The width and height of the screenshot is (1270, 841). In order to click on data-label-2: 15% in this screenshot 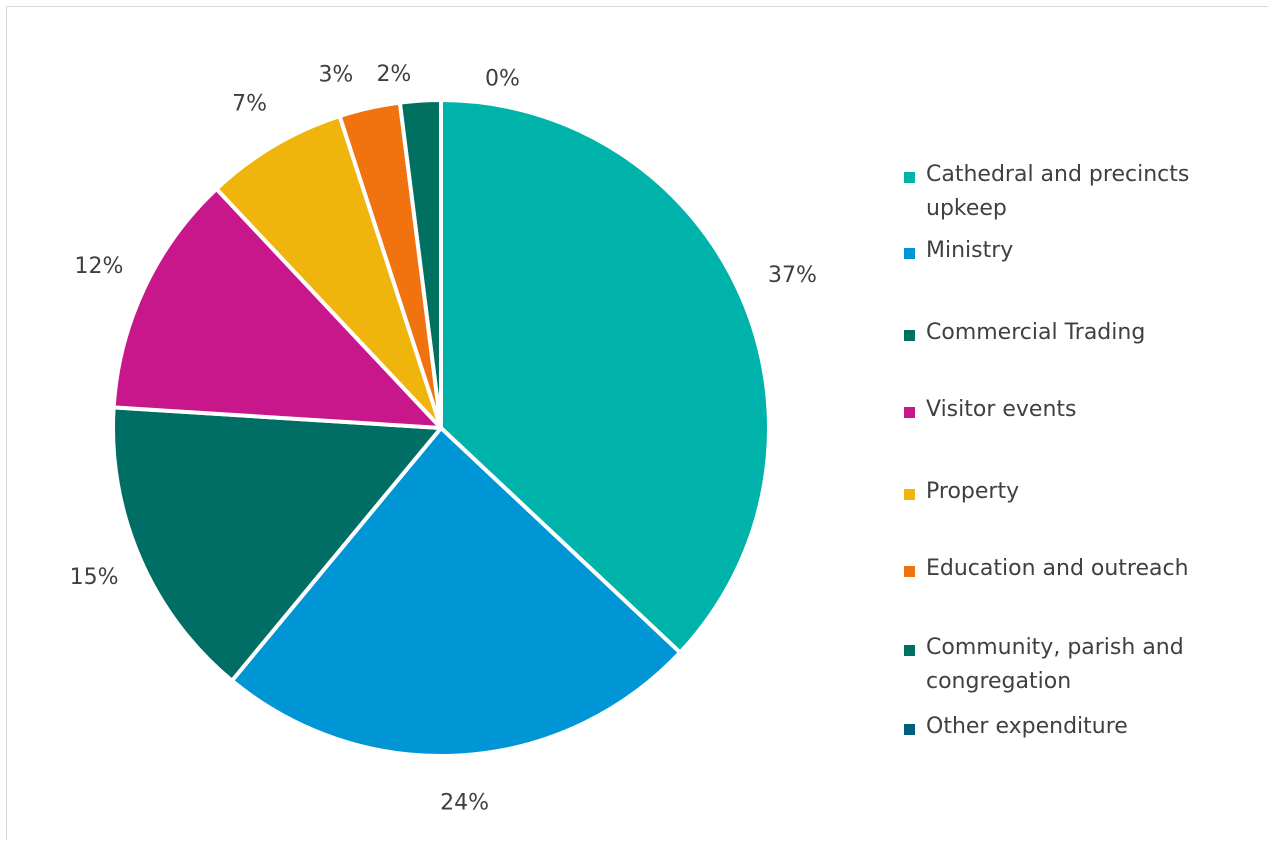, I will do `click(94, 577)`.